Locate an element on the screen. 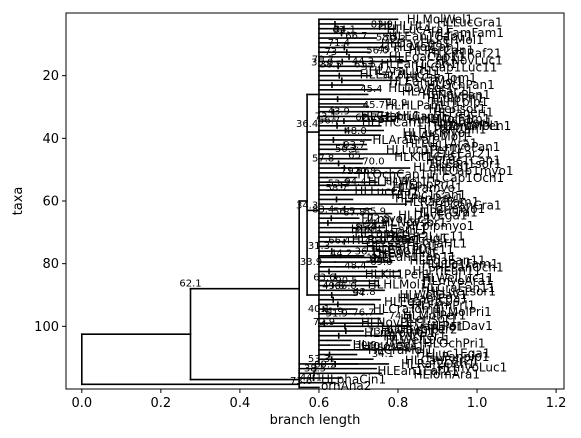 The image size is (581, 438). leaf-label: HLOchPri1 is located at coordinates (455, 343).